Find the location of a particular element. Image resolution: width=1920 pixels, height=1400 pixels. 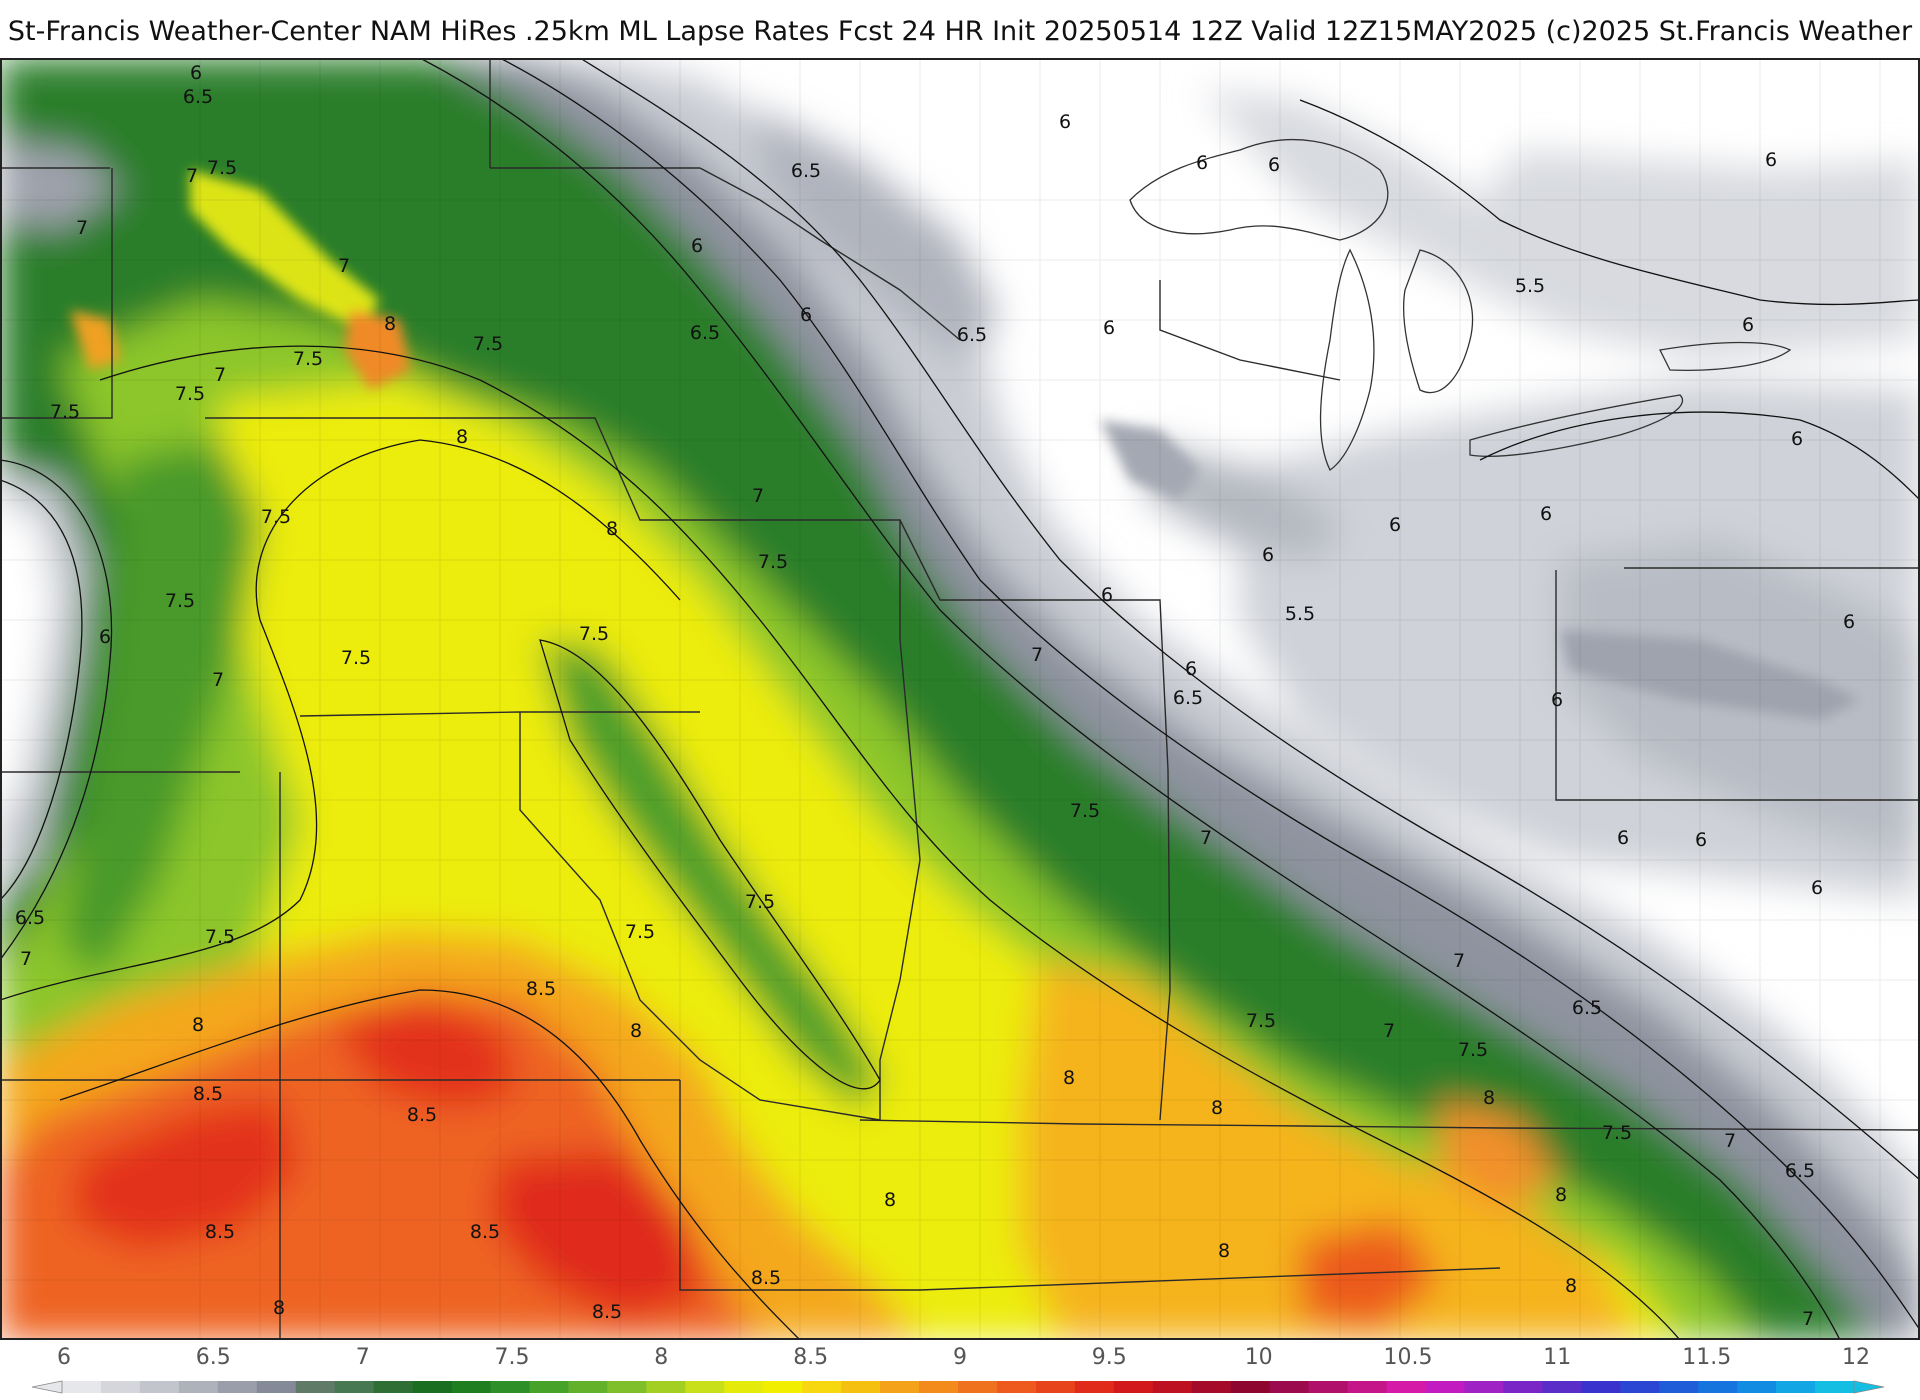

color-scale-tick-label: 6 is located at coordinates (64, 1357).